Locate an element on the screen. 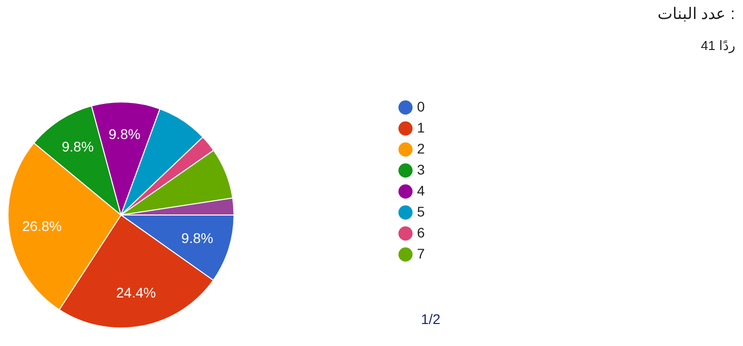 The width and height of the screenshot is (743, 346). text: 41 ردًا is located at coordinates (717, 46).